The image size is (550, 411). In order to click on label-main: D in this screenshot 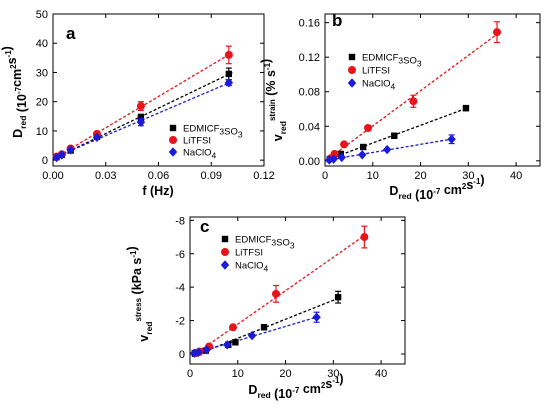, I will do `click(393, 191)`.